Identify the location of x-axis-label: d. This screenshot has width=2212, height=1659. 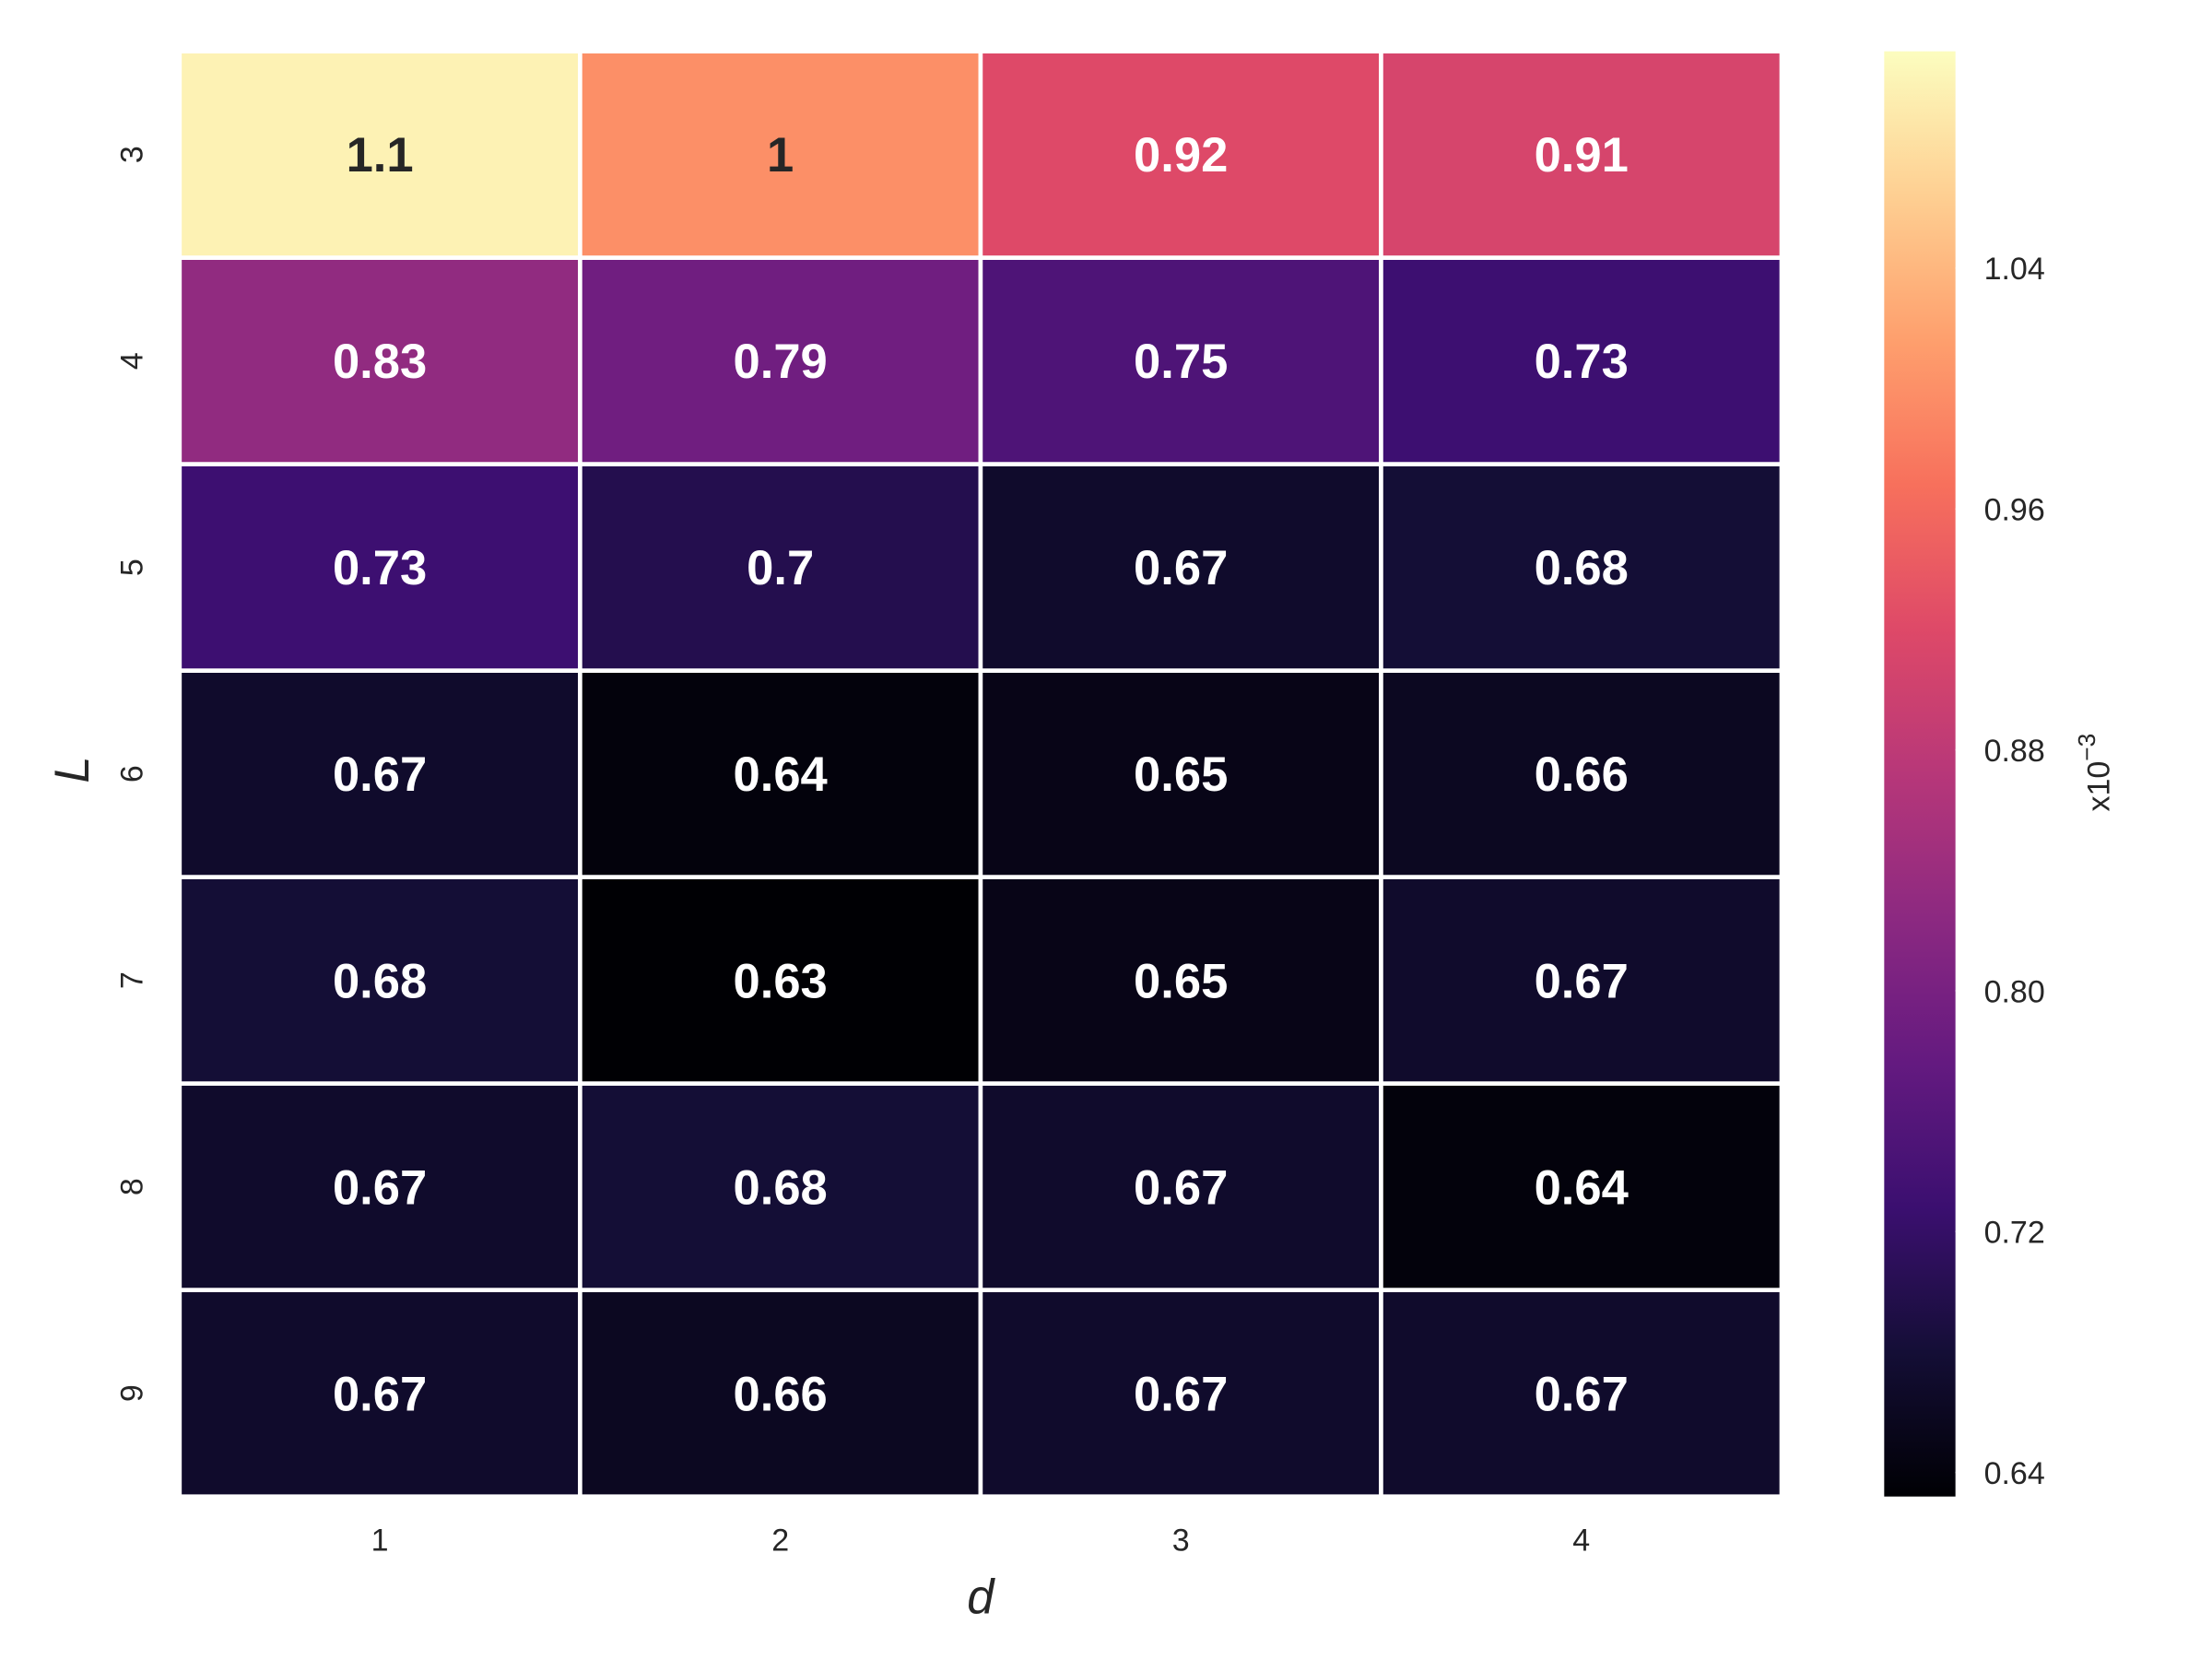
(981, 1598).